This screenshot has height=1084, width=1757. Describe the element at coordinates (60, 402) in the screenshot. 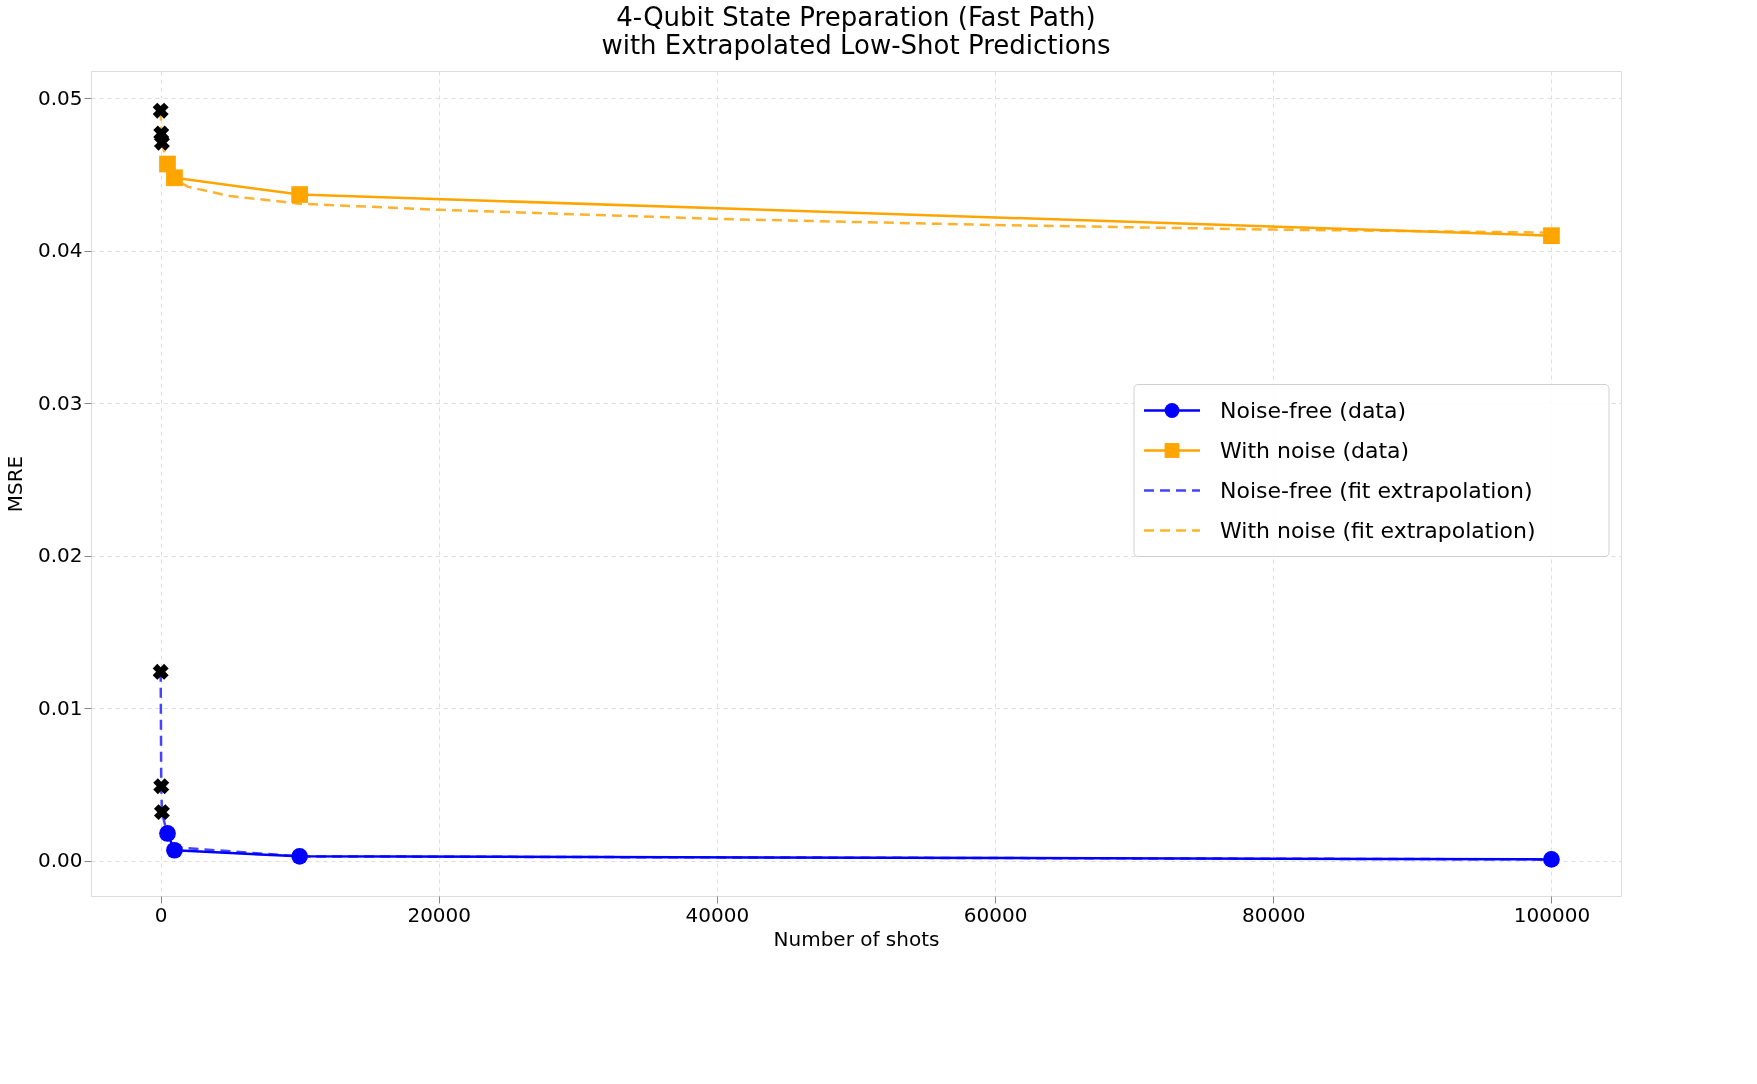

I see `y-tick-label: 0.03` at that location.